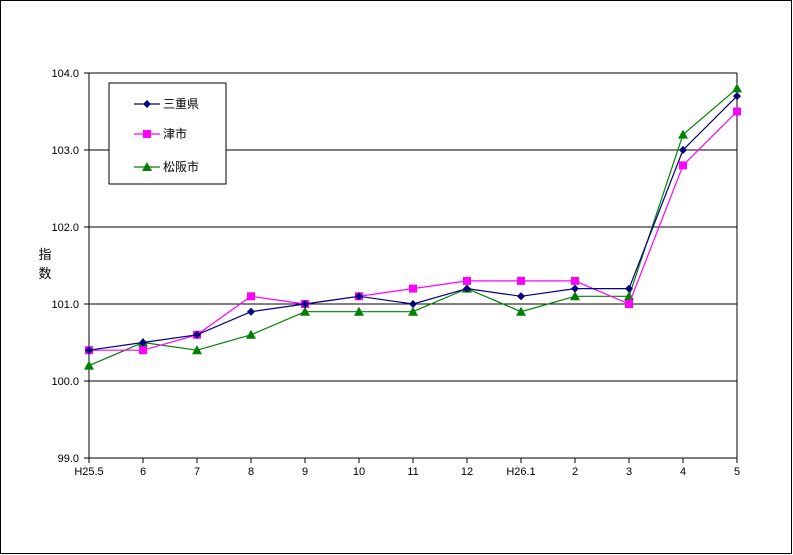 This screenshot has width=793, height=555. I want to click on x-tick-label: 4, so click(683, 472).